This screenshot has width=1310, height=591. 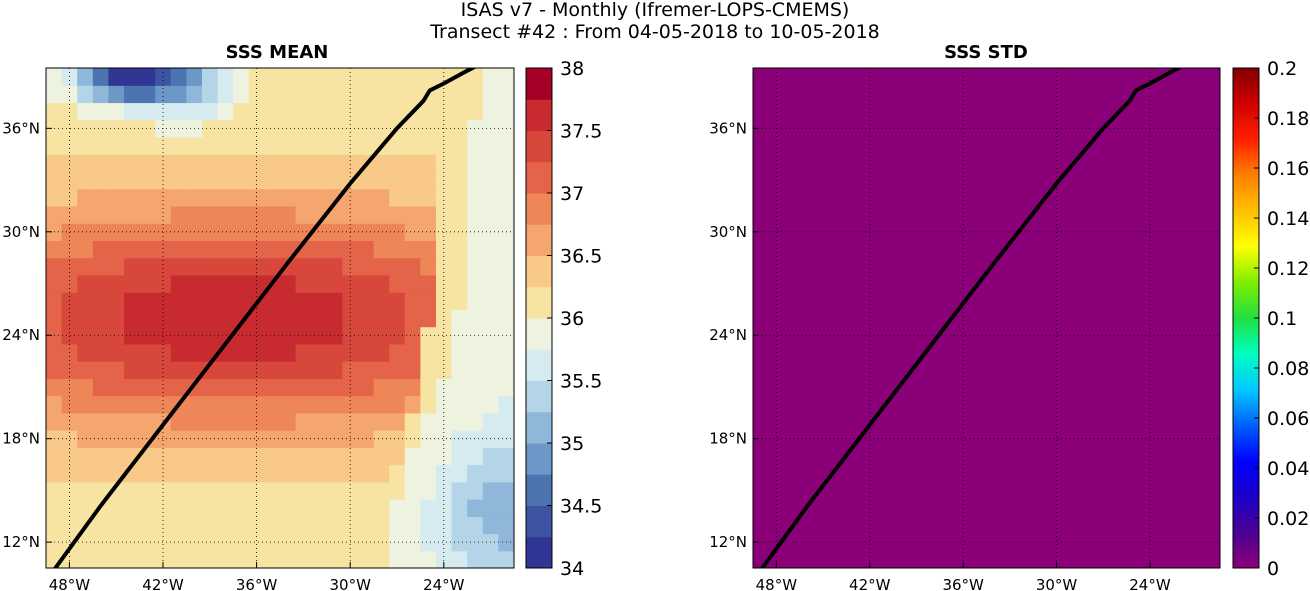 I want to click on y-tick-label: 30°N, so click(x=728, y=232).